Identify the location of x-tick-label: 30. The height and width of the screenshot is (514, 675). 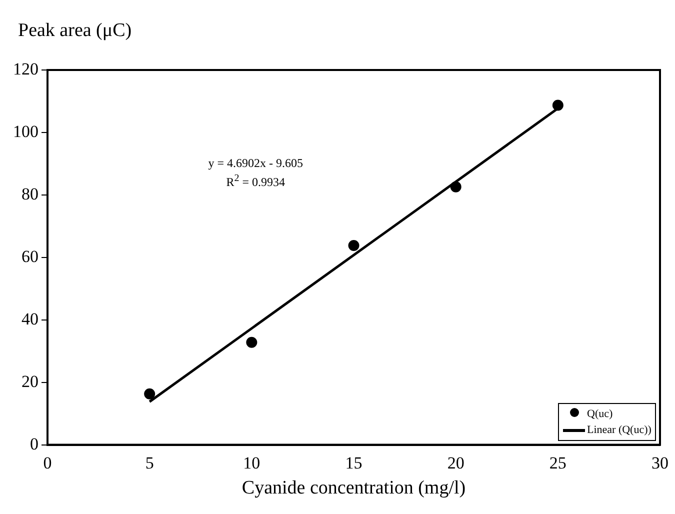
(660, 462).